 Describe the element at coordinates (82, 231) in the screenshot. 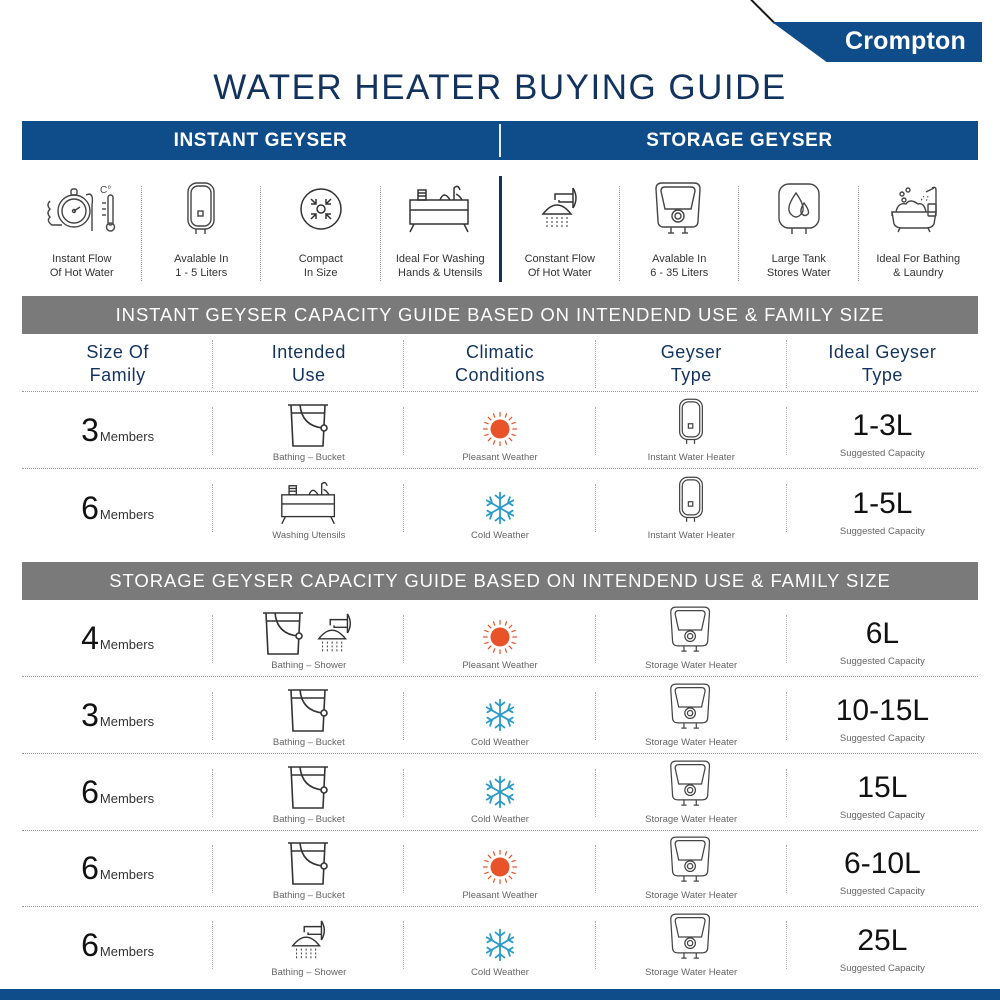

I see `feature-instant-flow: C° Instant Flow Of Hot Water` at that location.